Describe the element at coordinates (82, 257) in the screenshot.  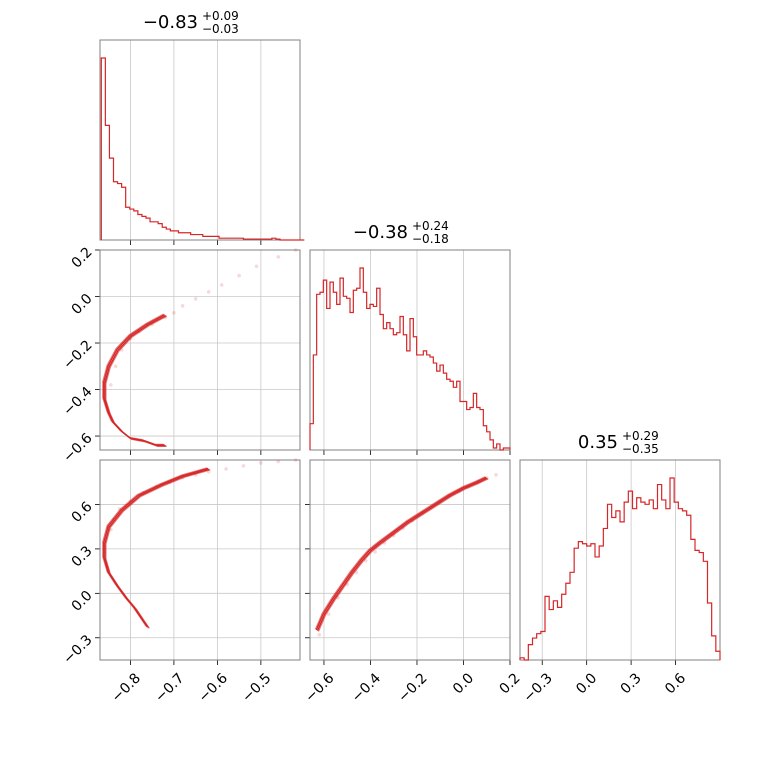
I see `y-tick-label: 0.2` at that location.